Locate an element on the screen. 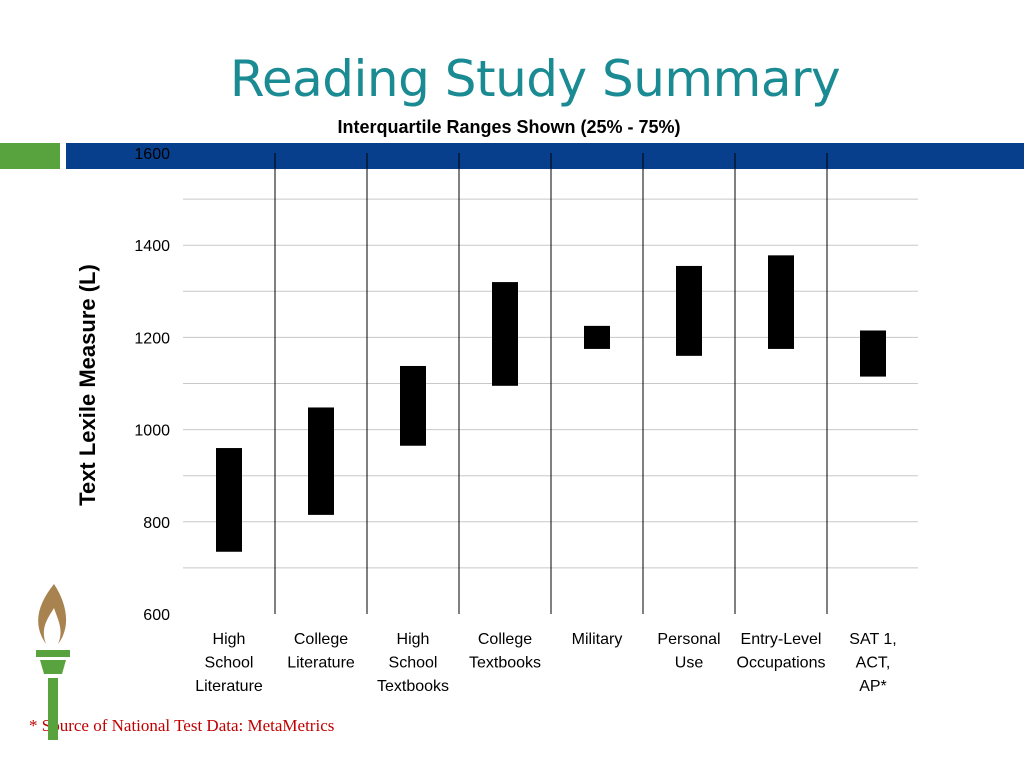  x-tick-label: SAT 1, ACT, AP* is located at coordinates (872, 663).